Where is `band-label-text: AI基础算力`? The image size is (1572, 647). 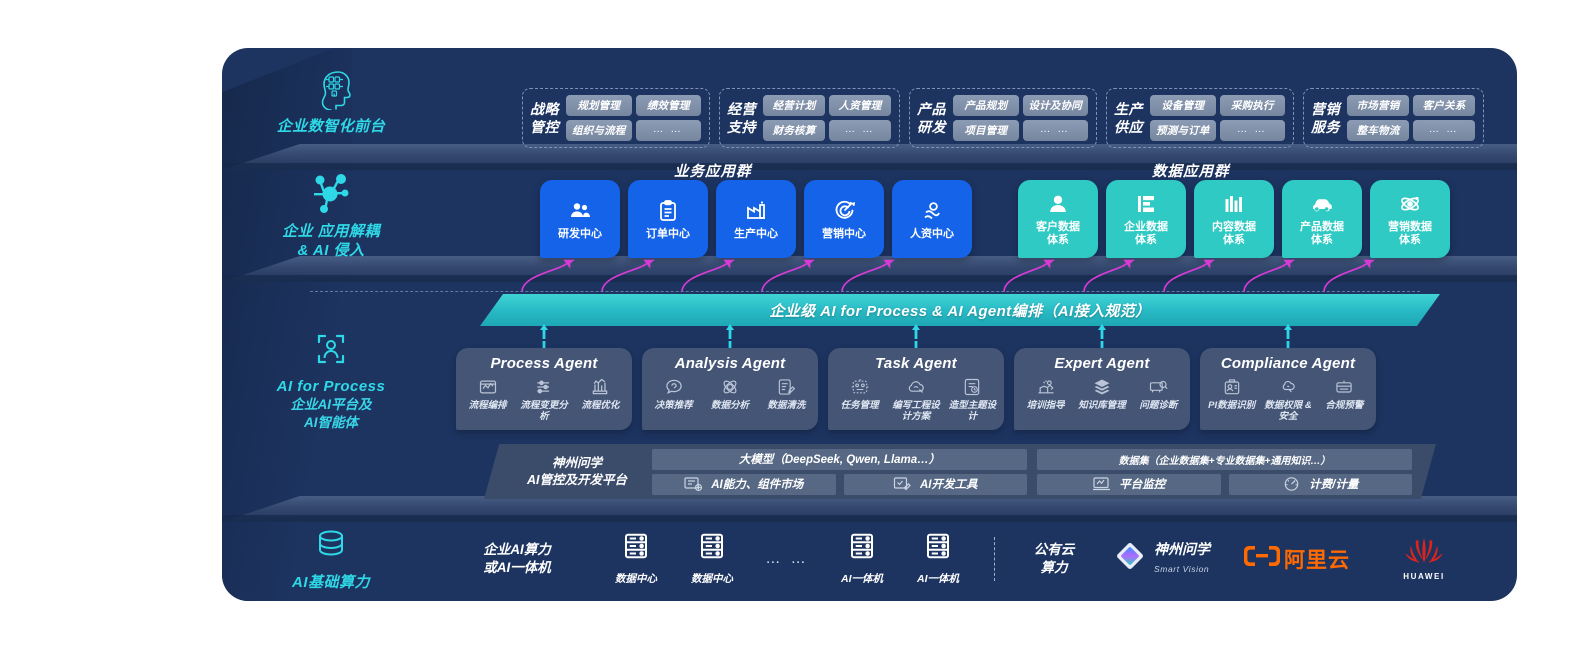
band-label-text: AI基础算力 is located at coordinates (330, 582).